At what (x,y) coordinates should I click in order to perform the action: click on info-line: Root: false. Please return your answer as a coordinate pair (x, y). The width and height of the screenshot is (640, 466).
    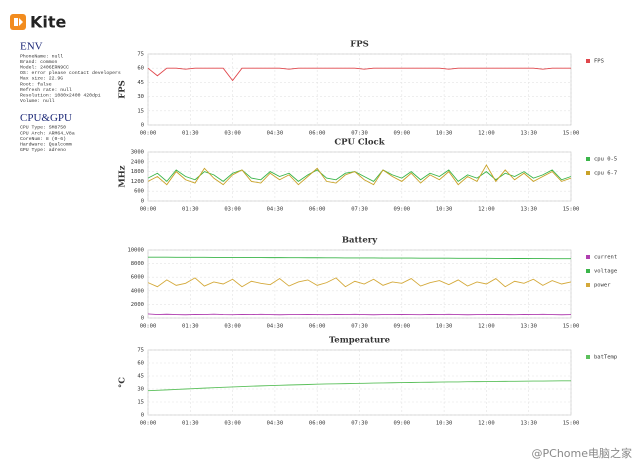
    Looking at the image, I should click on (36, 84).